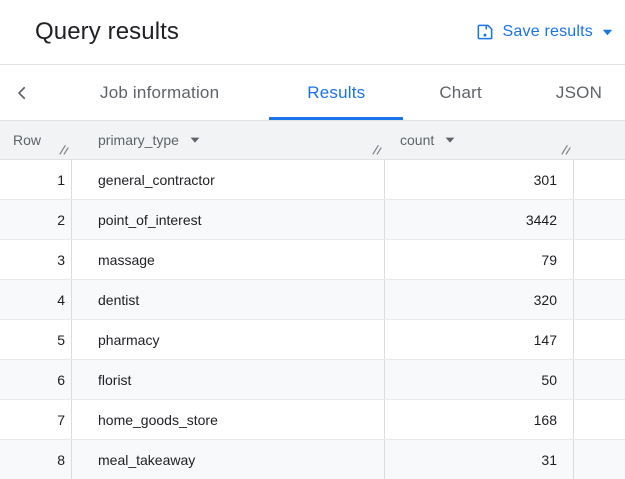 The height and width of the screenshot is (479, 625). What do you see at coordinates (138, 140) in the screenshot?
I see `column-header-primary-type-label: primary_type` at bounding box center [138, 140].